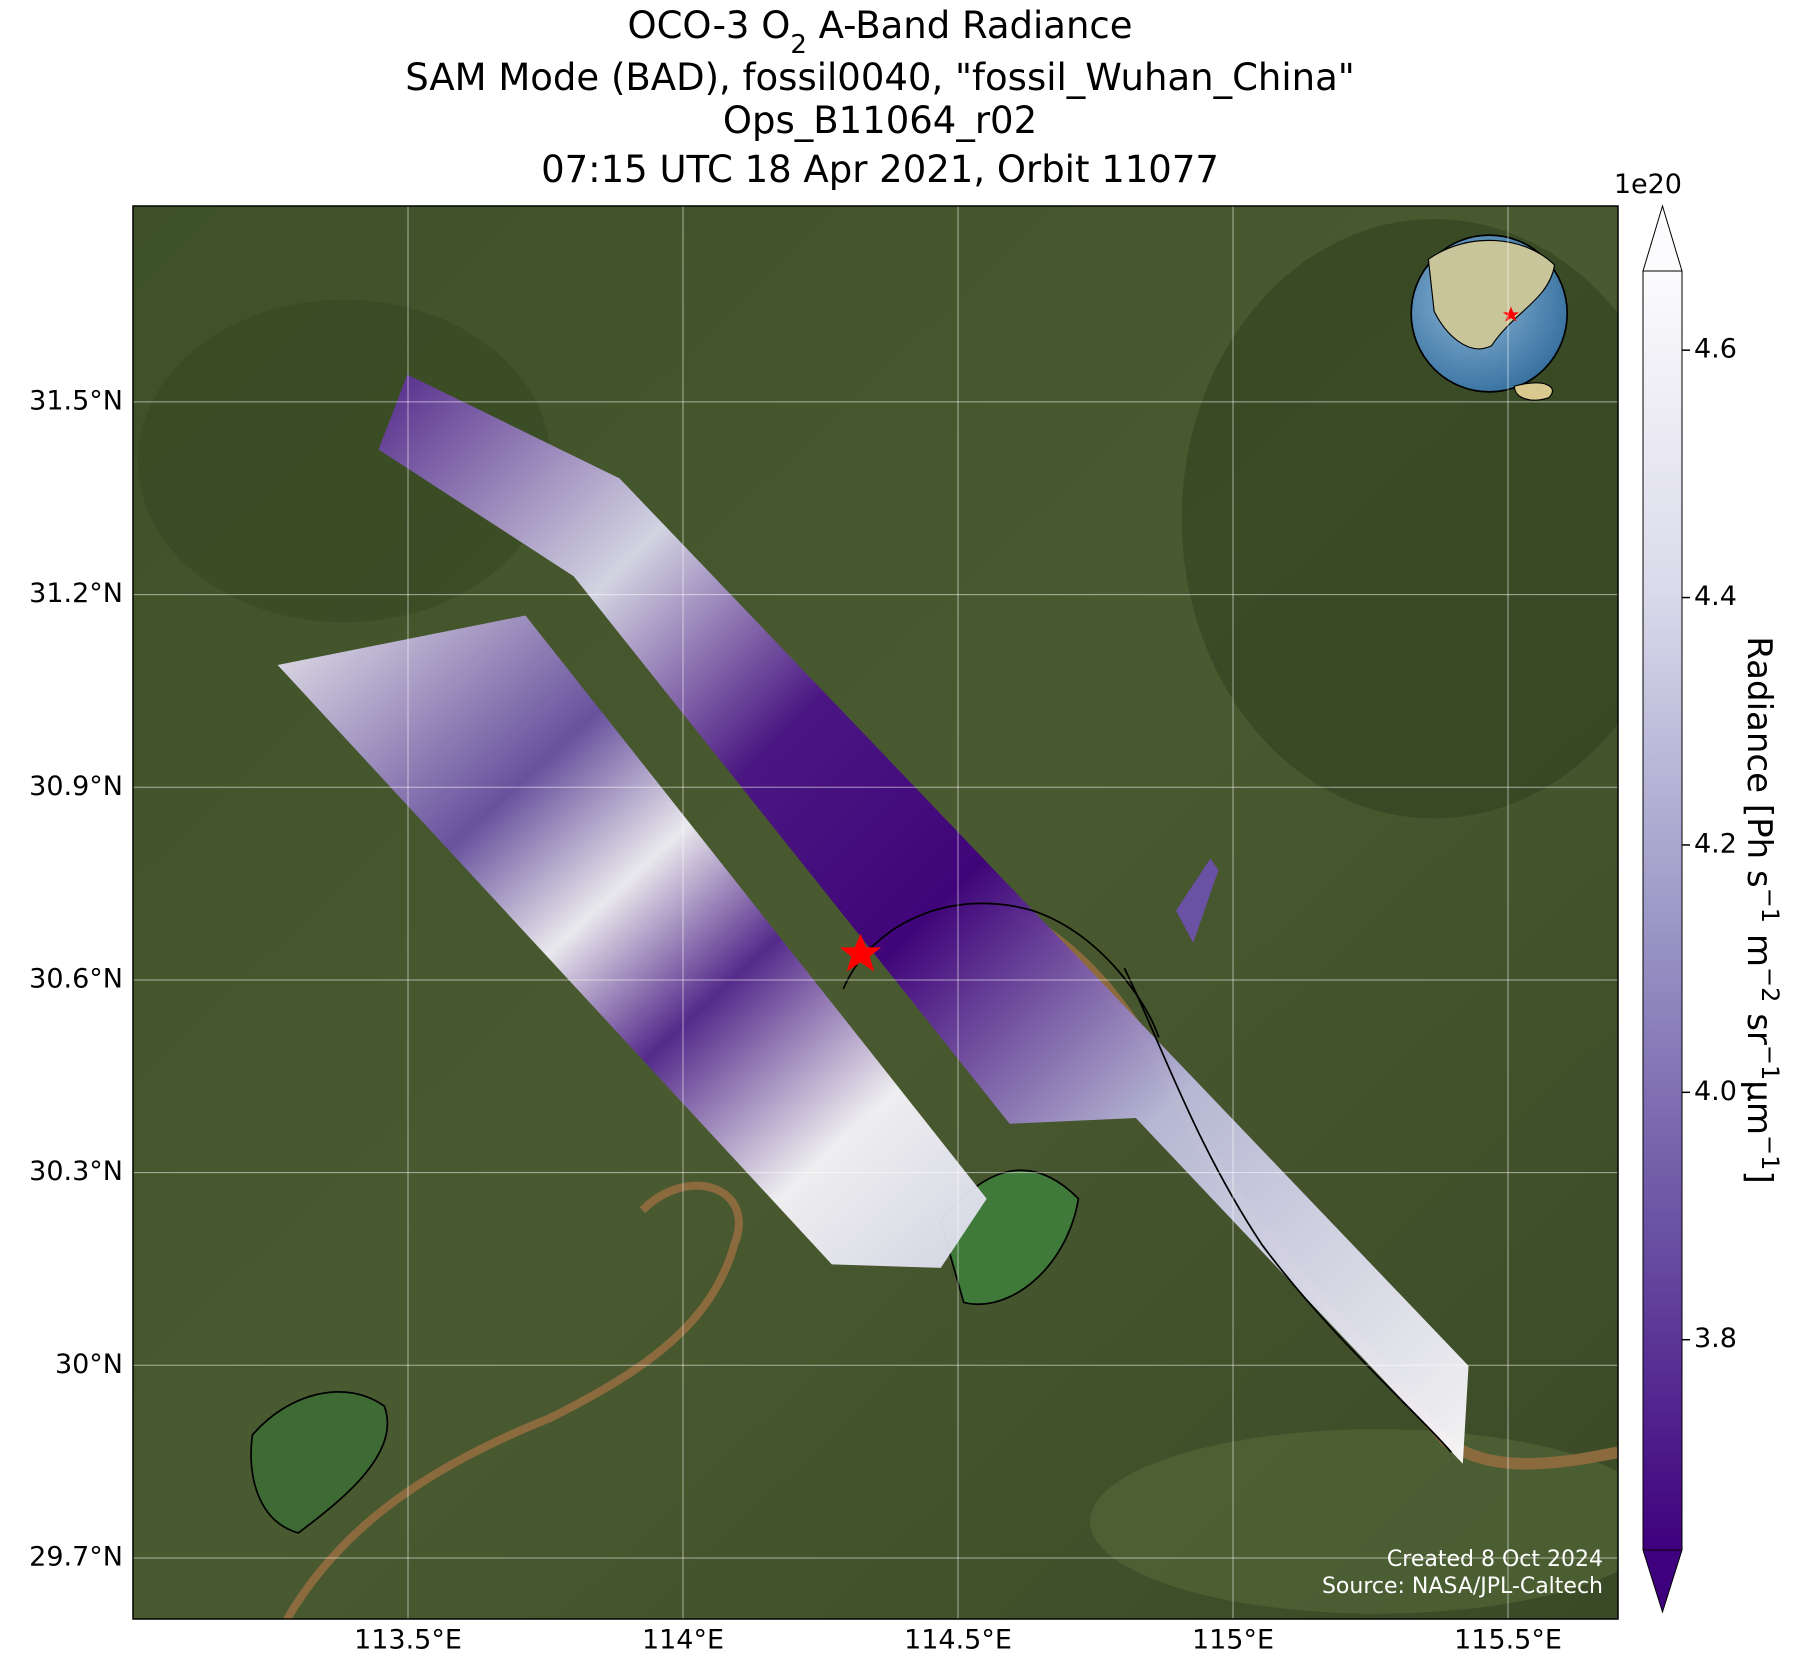 Image resolution: width=1799 pixels, height=1666 pixels. Describe the element at coordinates (1648, 184) in the screenshot. I see `colorbar-exponent: 1e20` at that location.